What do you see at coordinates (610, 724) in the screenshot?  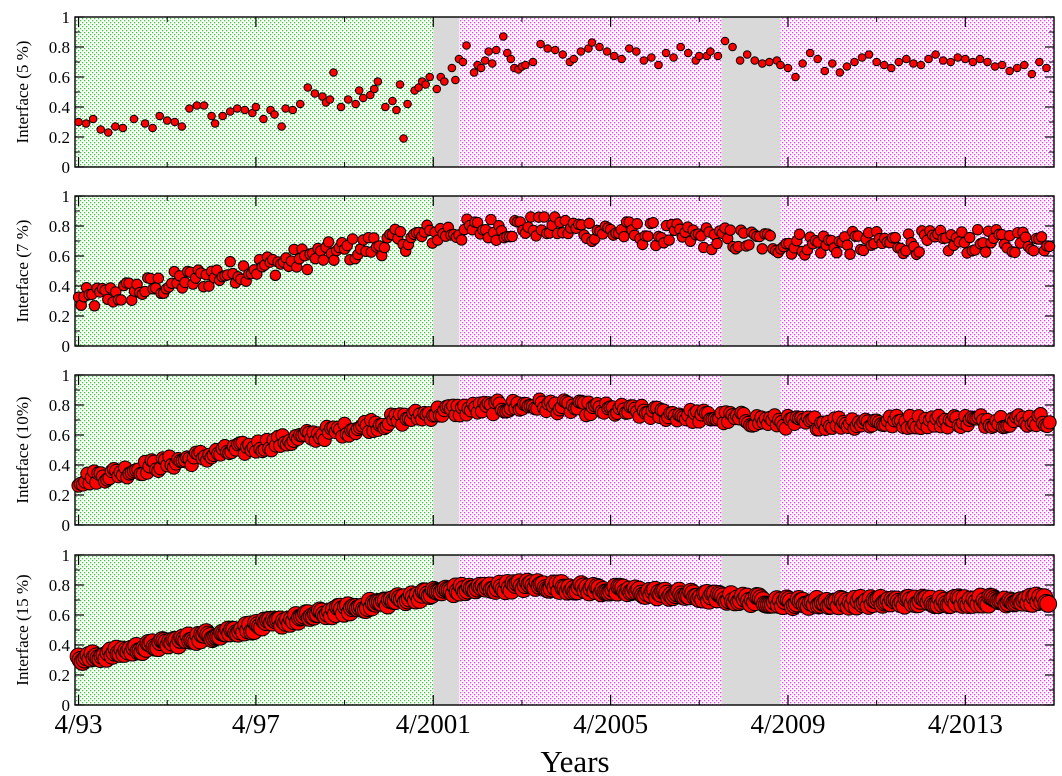 I see `x-tick-label: 4/2005` at bounding box center [610, 724].